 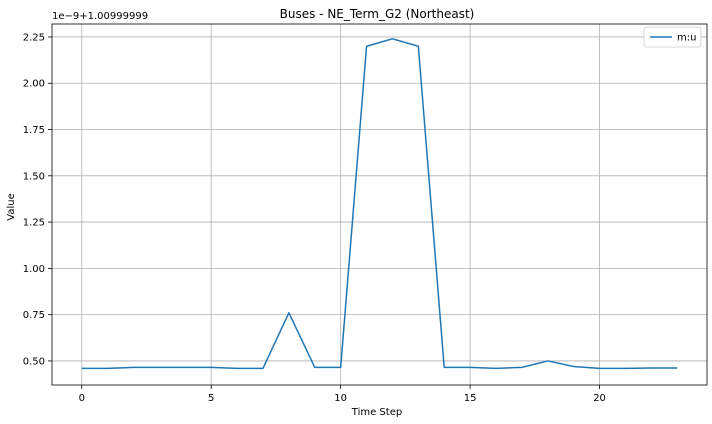 I want to click on y-tick-label: 2.25, so click(x=34, y=37).